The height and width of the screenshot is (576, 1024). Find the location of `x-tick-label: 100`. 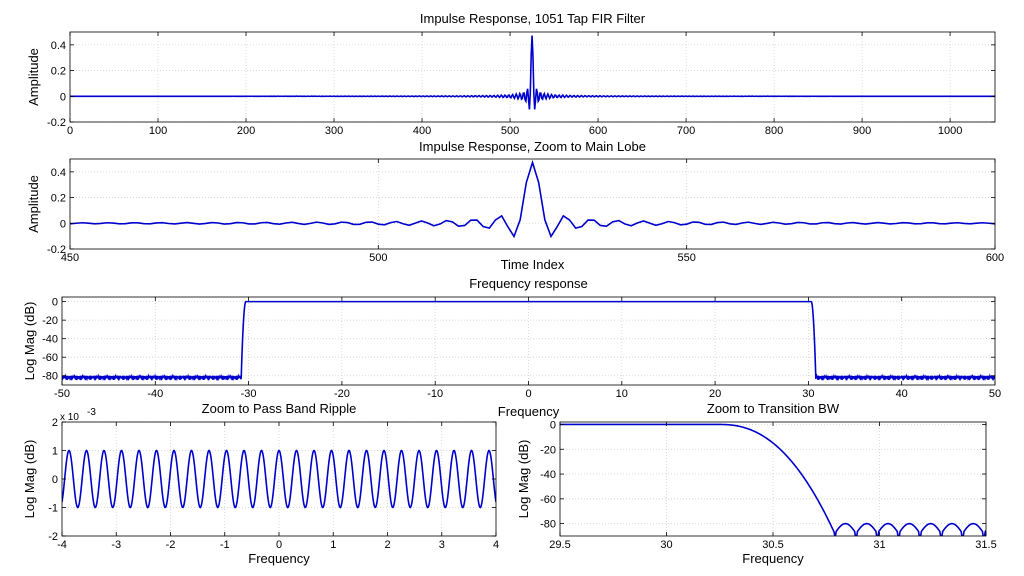

x-tick-label: 100 is located at coordinates (158, 131).